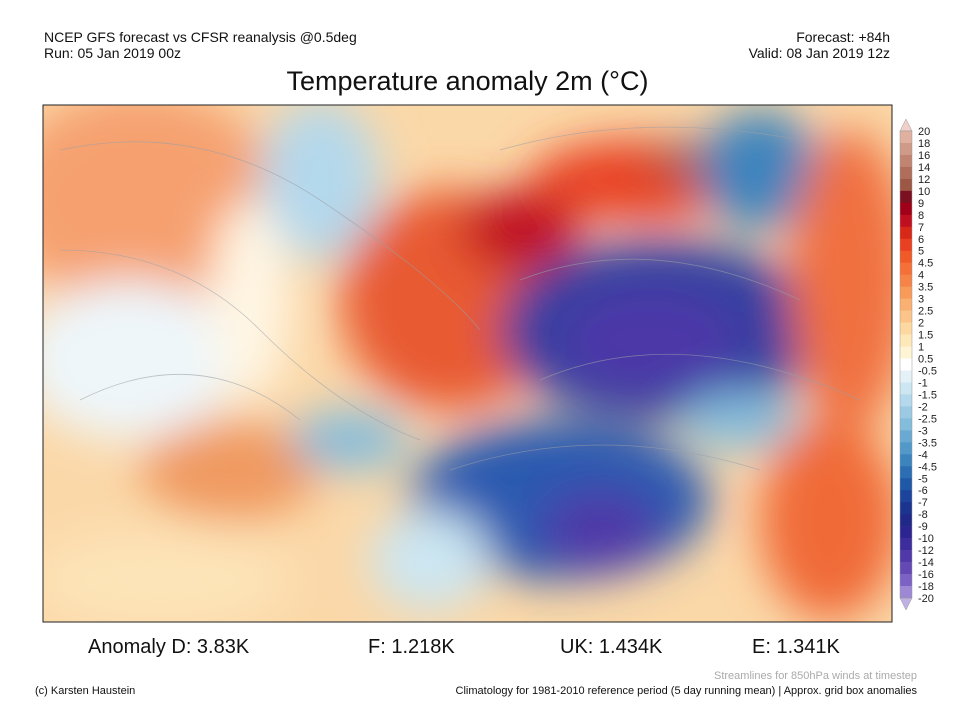  What do you see at coordinates (926, 539) in the screenshot?
I see `colorbar-label: -10` at bounding box center [926, 539].